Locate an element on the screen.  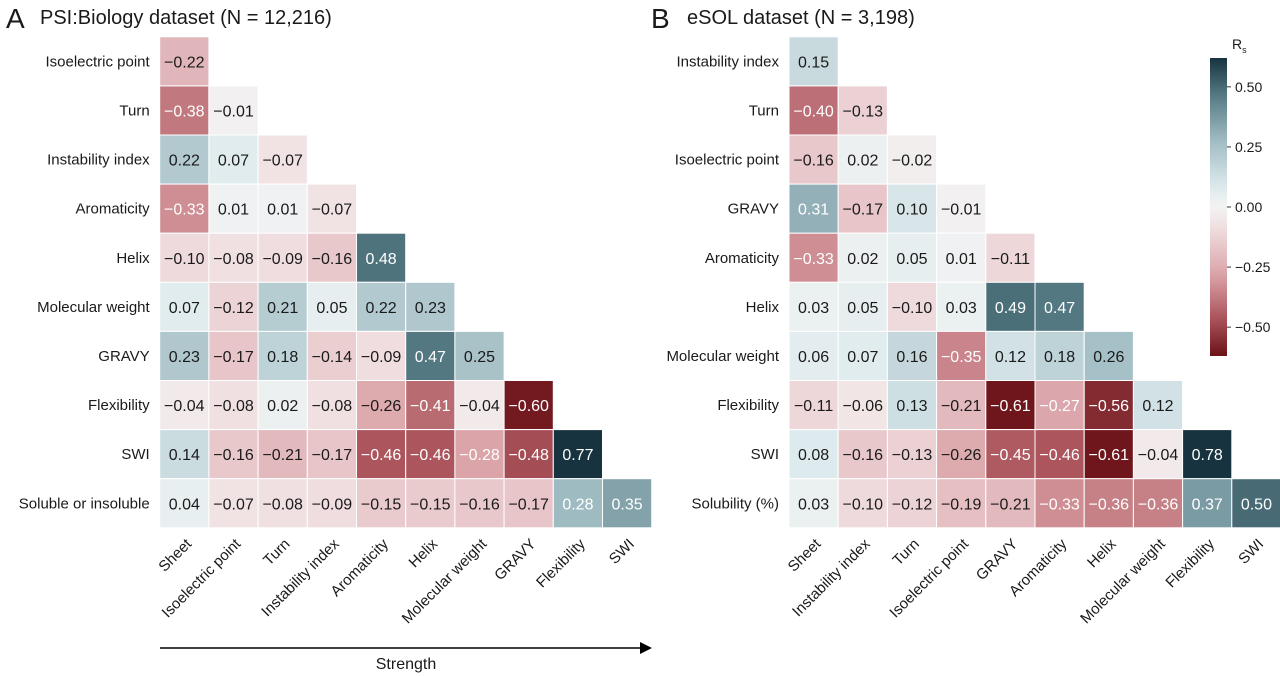
a-cell-value-r2-c1: 0.07 is located at coordinates (233, 161).